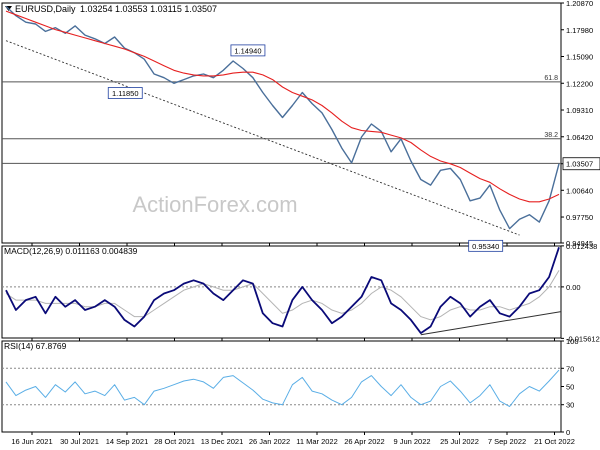 The width and height of the screenshot is (600, 450). Describe the element at coordinates (45, 9) in the screenshot. I see `symbol-label: EURUSD,Daily` at that location.